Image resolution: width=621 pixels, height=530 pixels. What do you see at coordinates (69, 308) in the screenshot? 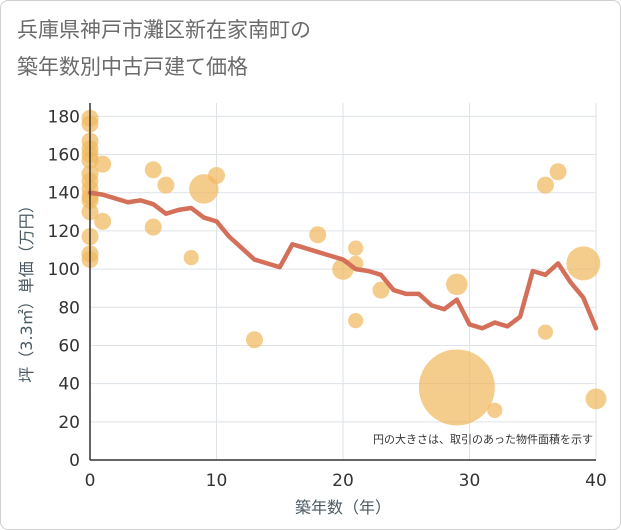
I see `y-tick-label-80: 80` at bounding box center [69, 308].